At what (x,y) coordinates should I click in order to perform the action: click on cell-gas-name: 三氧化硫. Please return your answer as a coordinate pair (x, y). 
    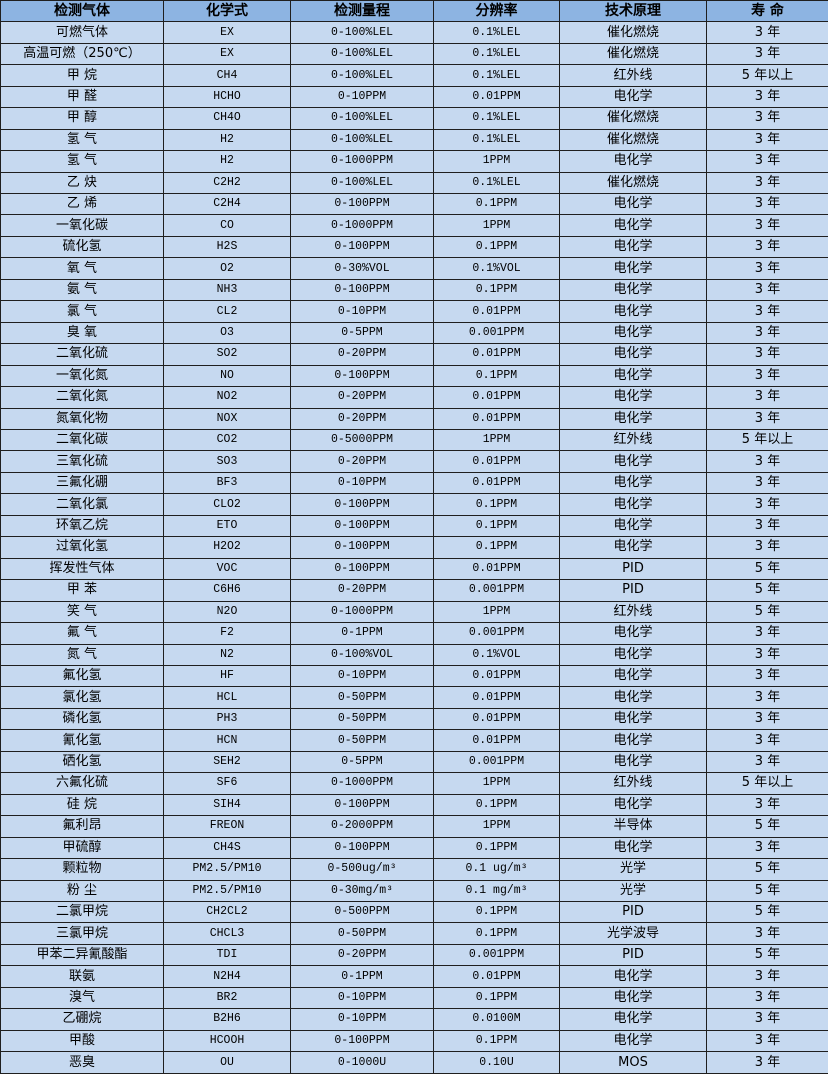
    Looking at the image, I should click on (82, 461).